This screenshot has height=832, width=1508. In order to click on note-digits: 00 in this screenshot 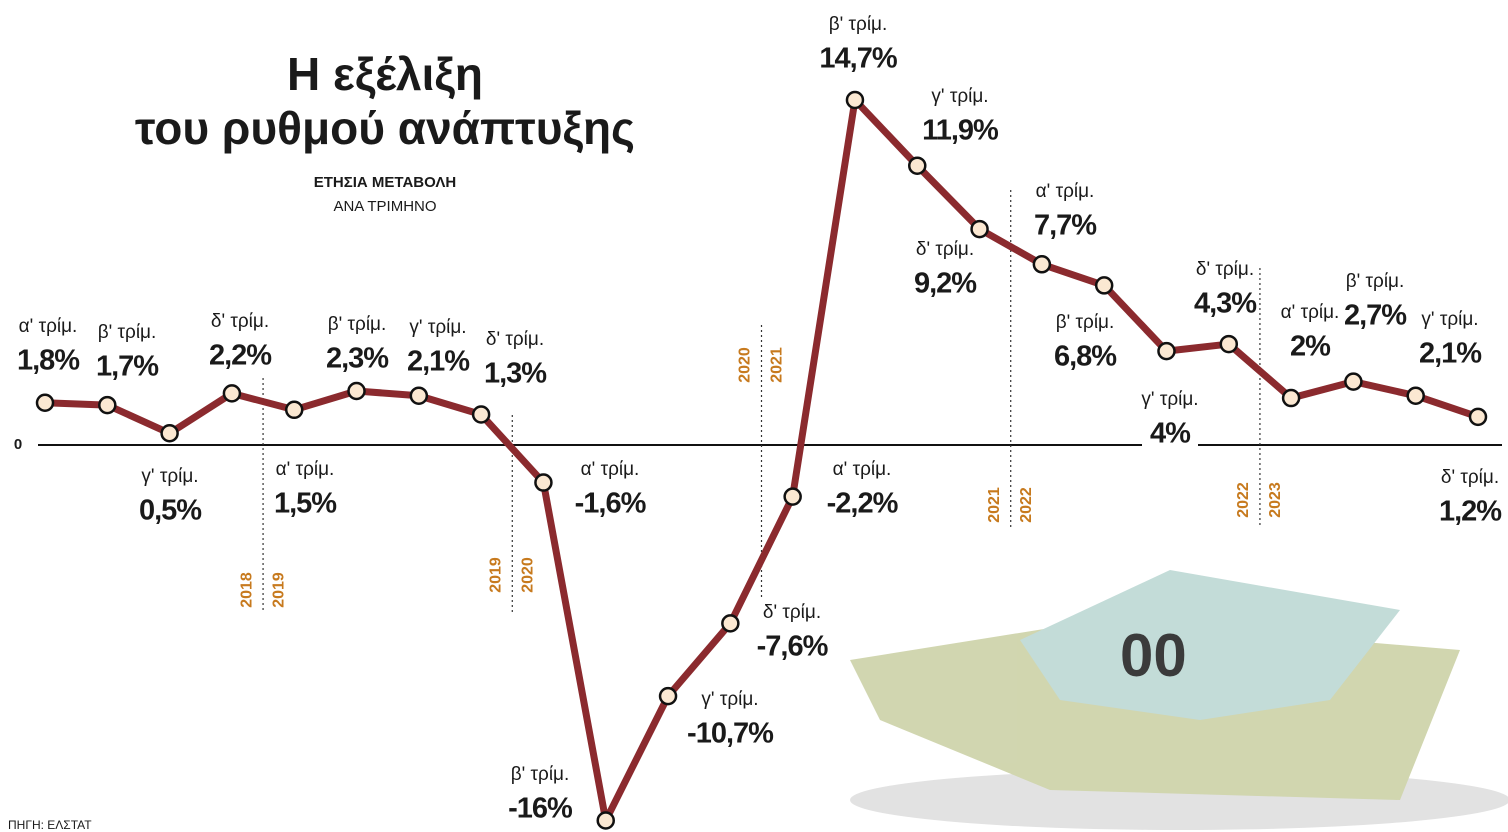, I will do `click(1153, 655)`.